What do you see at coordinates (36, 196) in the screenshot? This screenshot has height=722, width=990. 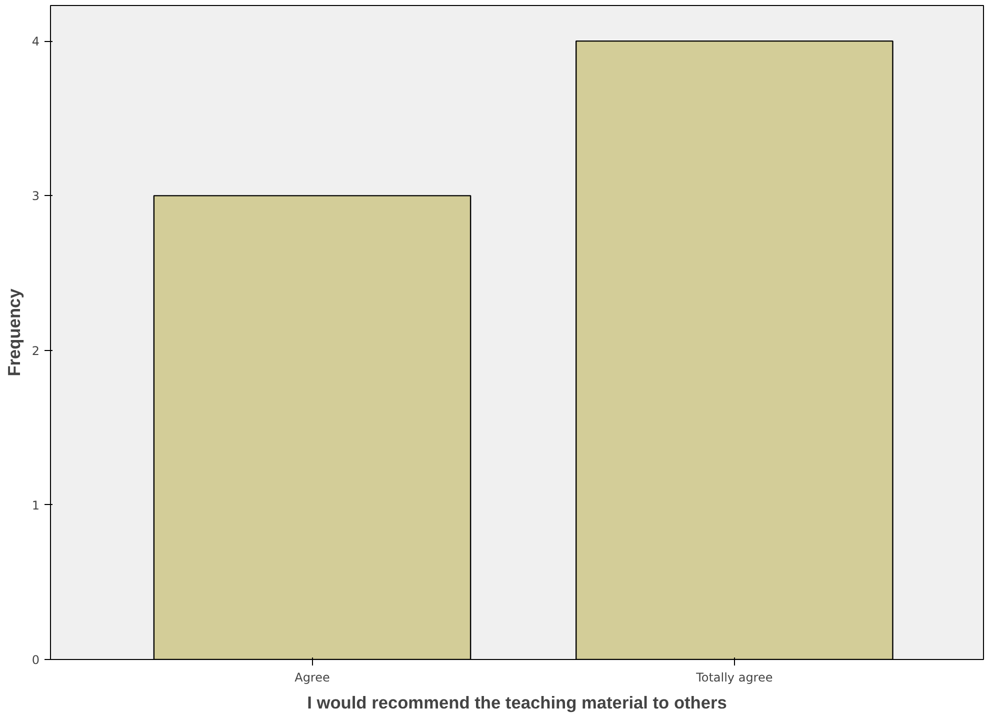 I see `y-tick-label: 3` at bounding box center [36, 196].